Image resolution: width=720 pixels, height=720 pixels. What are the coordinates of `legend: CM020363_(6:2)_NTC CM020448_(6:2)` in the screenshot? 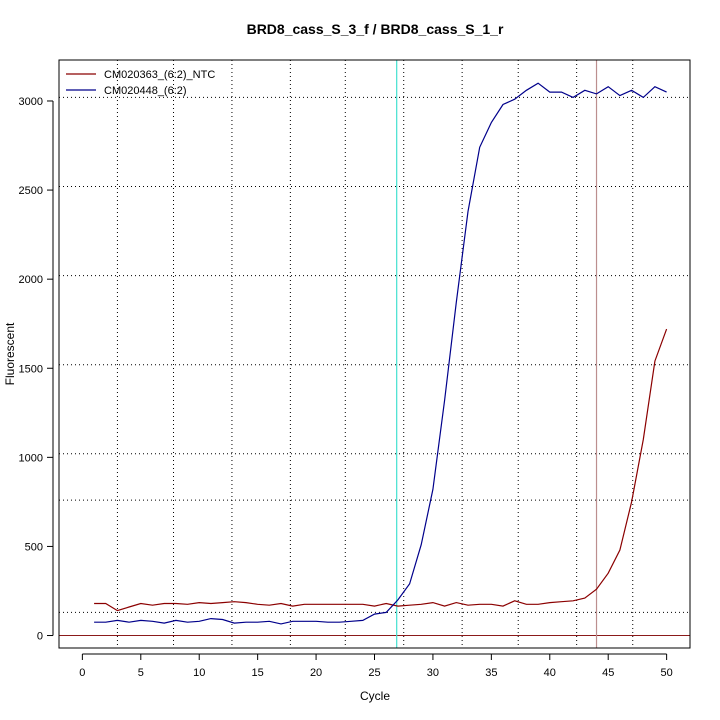 It's located at (140, 83).